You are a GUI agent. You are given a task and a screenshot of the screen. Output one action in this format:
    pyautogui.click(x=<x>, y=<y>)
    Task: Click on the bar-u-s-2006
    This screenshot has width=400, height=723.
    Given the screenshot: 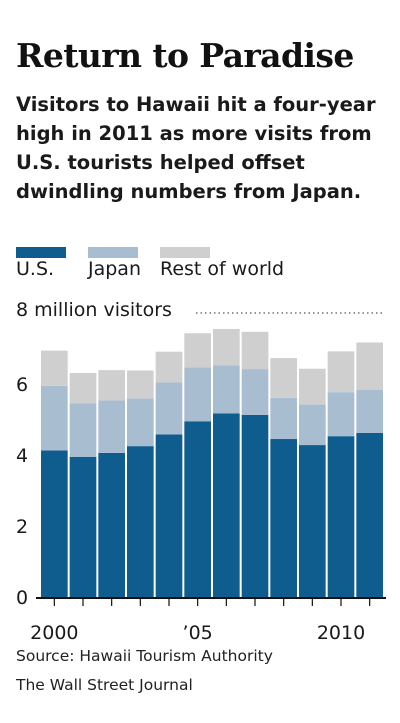 What is the action you would take?
    pyautogui.click(x=226, y=505)
    